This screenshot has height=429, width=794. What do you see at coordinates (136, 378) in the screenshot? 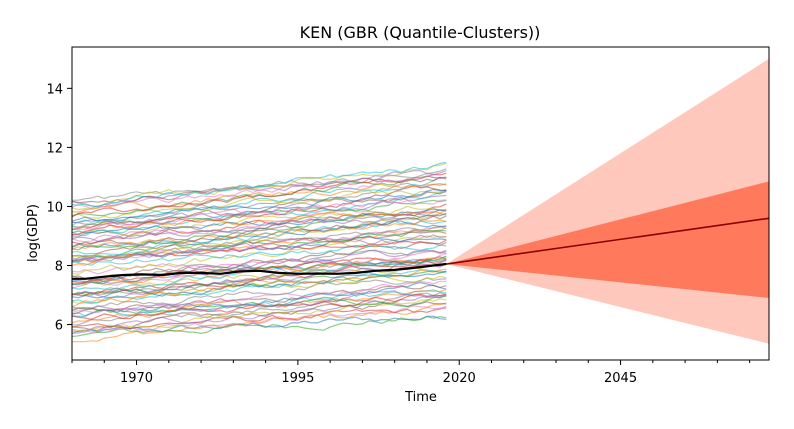
I see `x-tick-label: 1970` at bounding box center [136, 378].